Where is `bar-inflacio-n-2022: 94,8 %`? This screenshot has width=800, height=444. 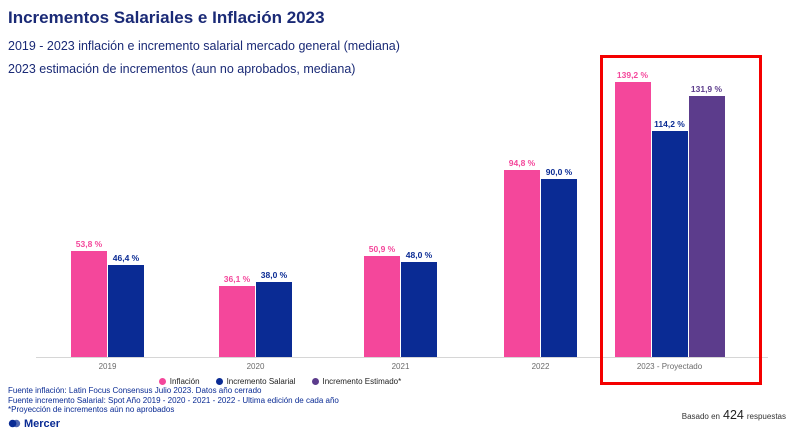
bar-inflacio-n-2022: 94,8 % is located at coordinates (522, 257).